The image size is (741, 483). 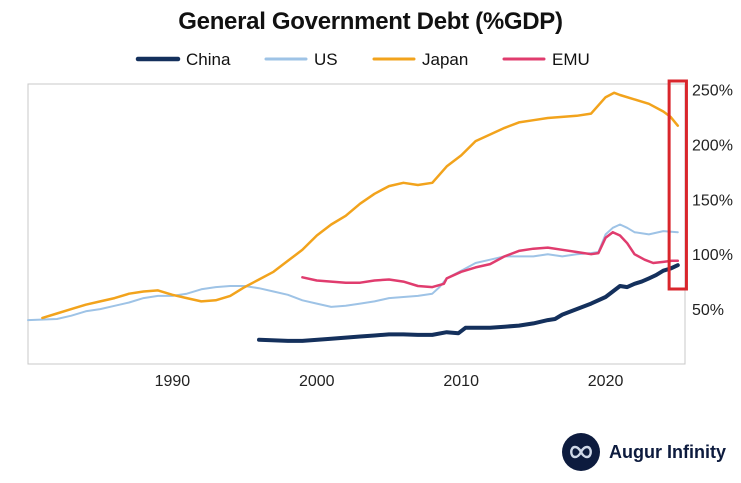 I want to click on chart-title: General Government Debt (%GDP), so click(x=370, y=21).